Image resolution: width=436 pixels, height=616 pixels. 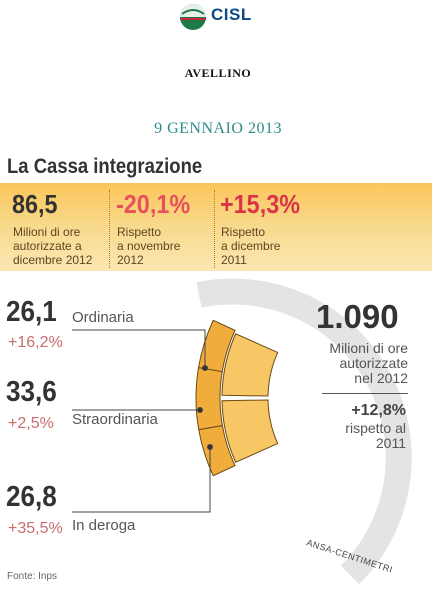 I want to click on stat-desc-november: Rispetto a novembre 2012, so click(x=149, y=246).